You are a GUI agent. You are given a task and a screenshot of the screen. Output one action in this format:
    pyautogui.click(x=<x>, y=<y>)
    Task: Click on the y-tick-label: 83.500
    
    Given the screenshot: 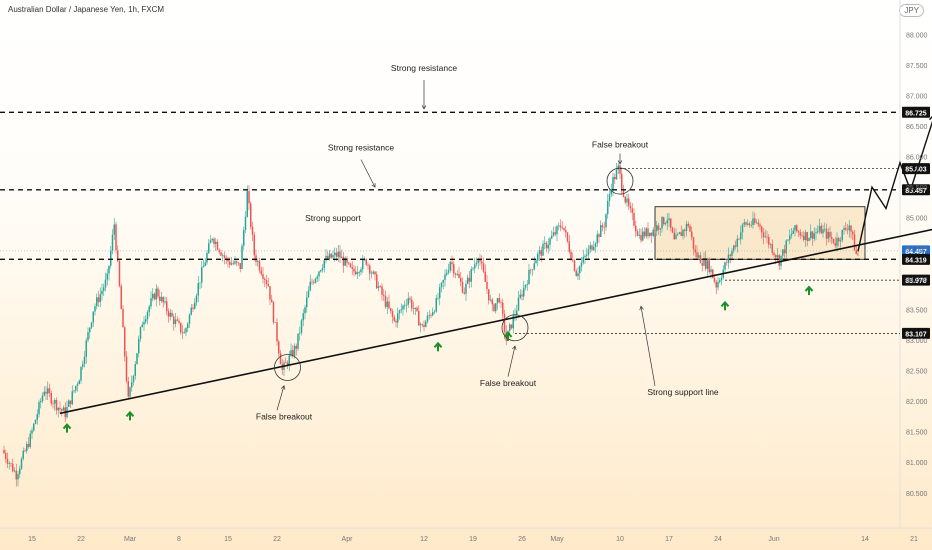 What is the action you would take?
    pyautogui.click(x=917, y=310)
    